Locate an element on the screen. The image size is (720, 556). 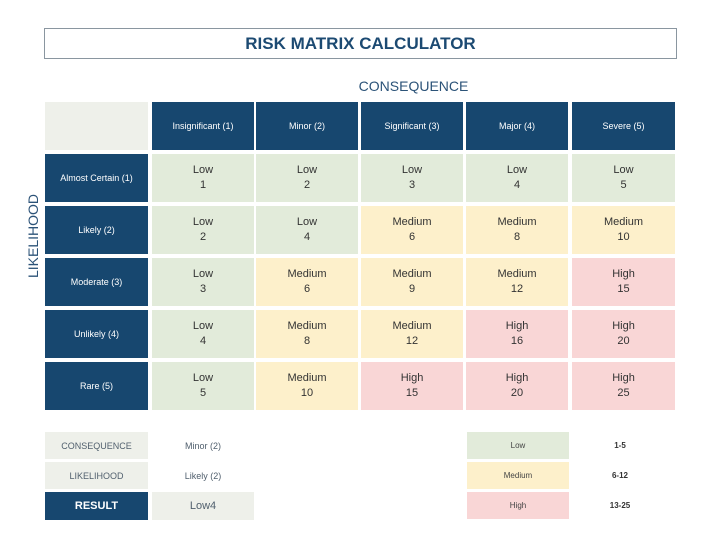
risk-score: 1 is located at coordinates (203, 185).